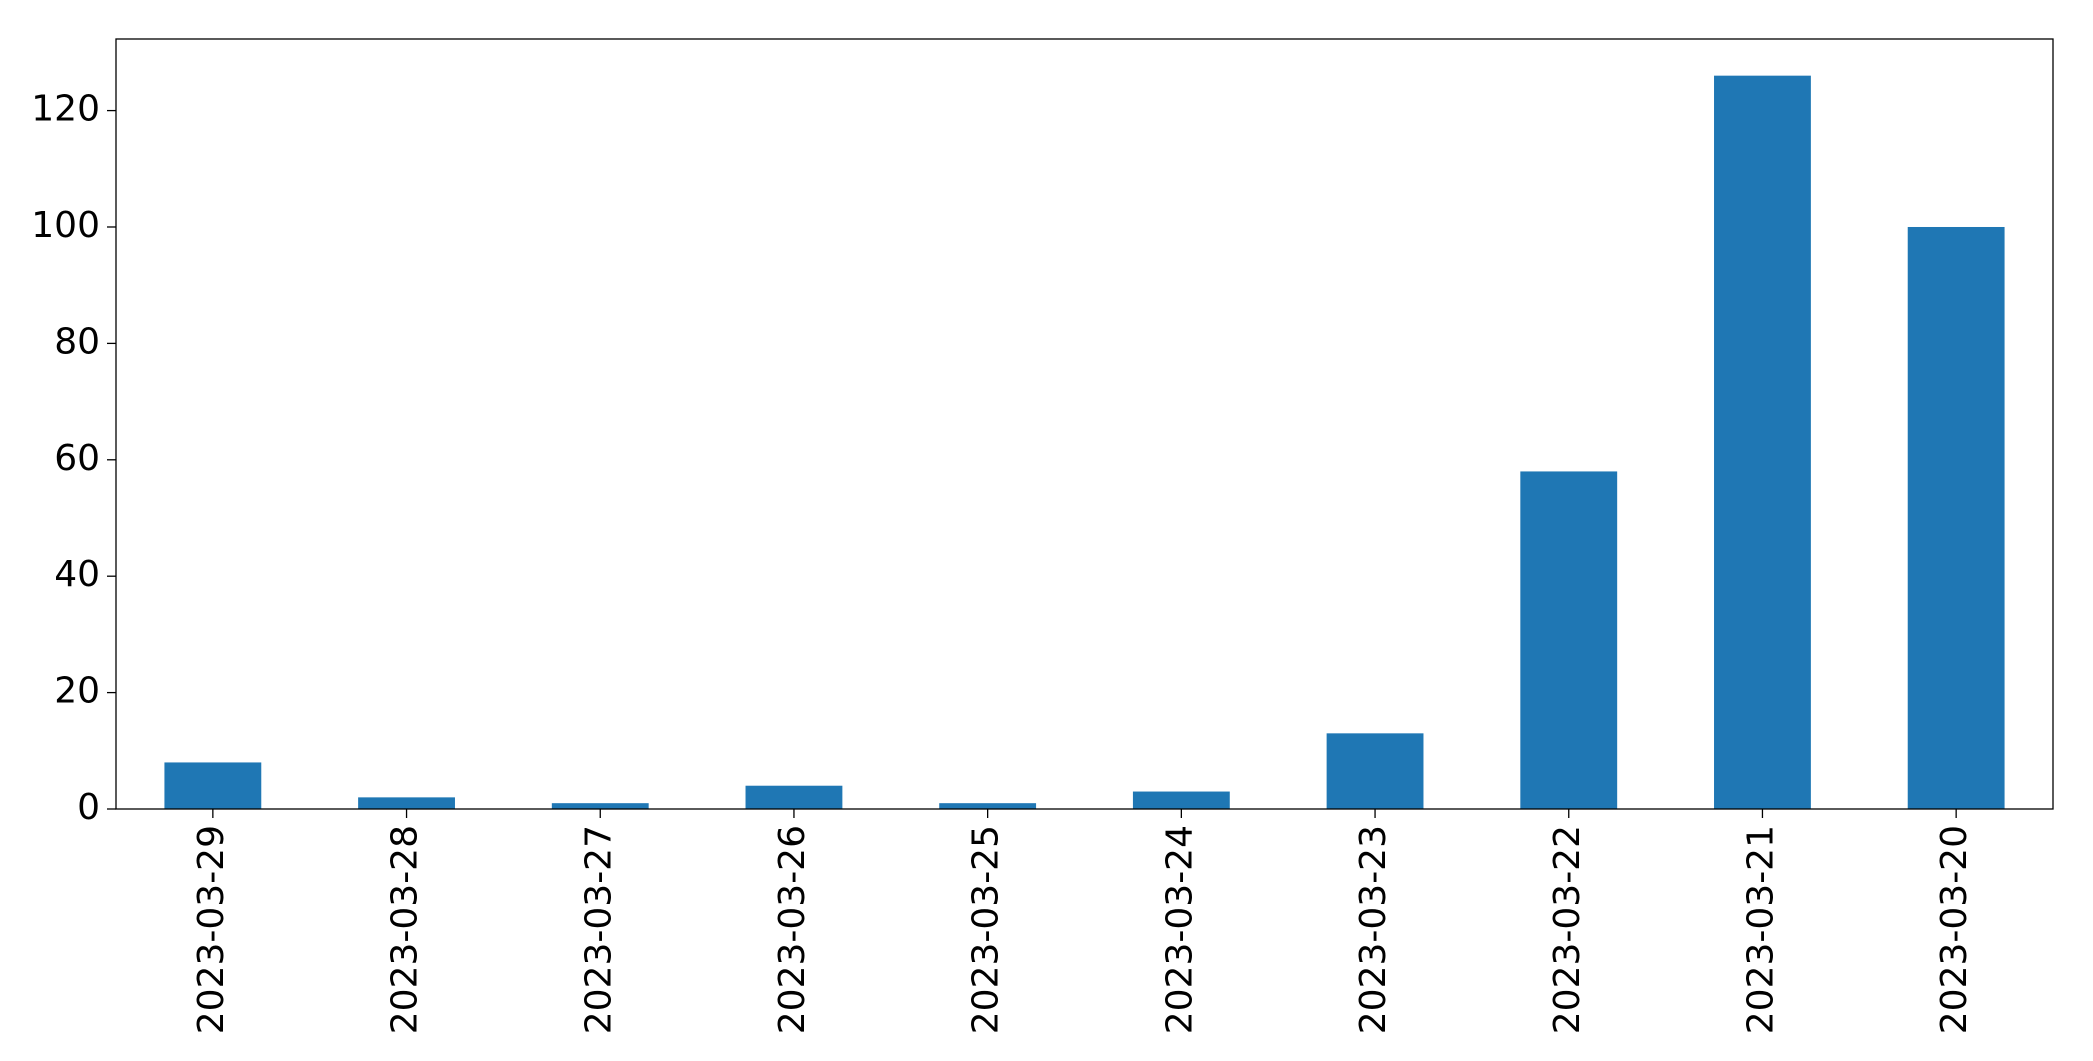  Describe the element at coordinates (405, 929) in the screenshot. I see `x-tick-label: 2023-03-28` at that location.